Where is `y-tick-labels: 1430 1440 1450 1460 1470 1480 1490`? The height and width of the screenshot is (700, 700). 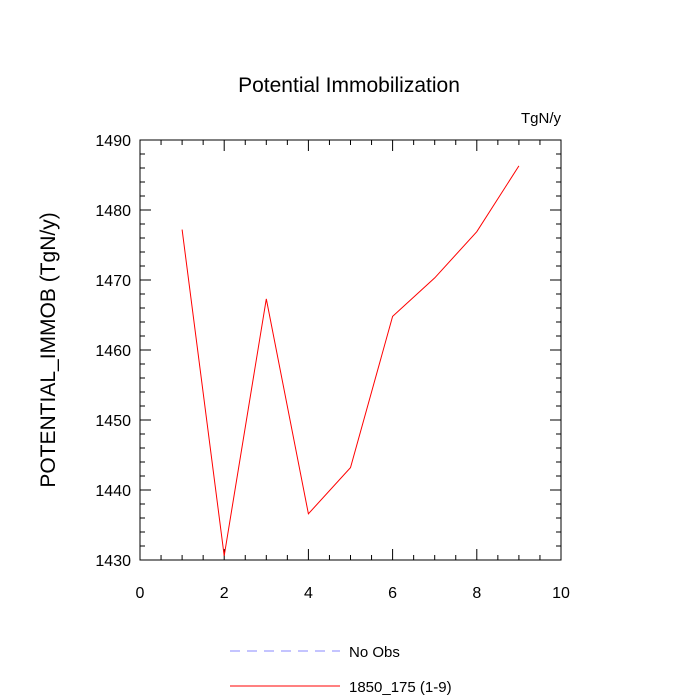
y-tick-labels: 1430 1440 1450 1460 1470 1480 1490 is located at coordinates (113, 351).